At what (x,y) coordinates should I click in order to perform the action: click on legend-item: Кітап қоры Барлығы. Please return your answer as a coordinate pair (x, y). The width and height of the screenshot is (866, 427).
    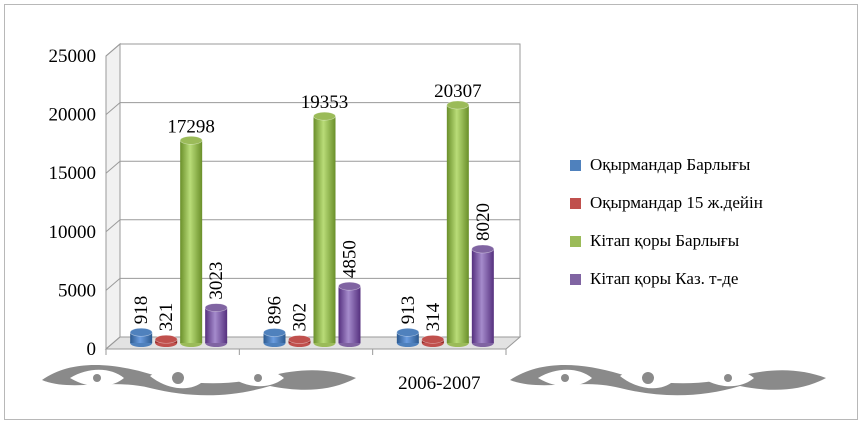
    Looking at the image, I should click on (666, 241).